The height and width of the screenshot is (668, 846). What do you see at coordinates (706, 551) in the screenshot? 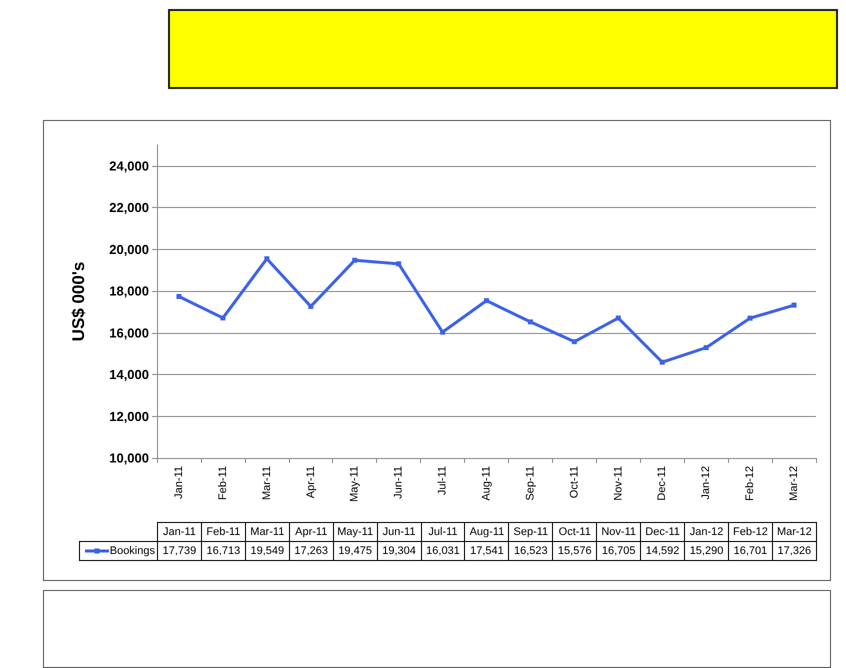
I see `data-label: 15,290` at bounding box center [706, 551].